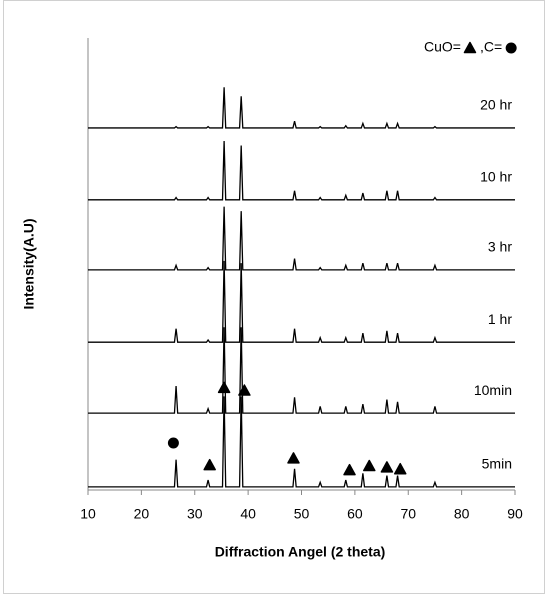  What do you see at coordinates (497, 464) in the screenshot?
I see `series-label: 5min` at bounding box center [497, 464].